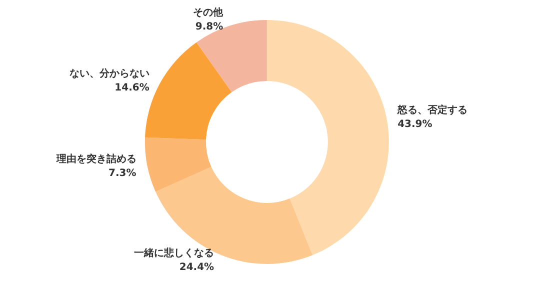 The height and width of the screenshot is (302, 536). Describe the element at coordinates (95, 158) in the screenshot. I see `slice-label: 理由を突き詰める` at that location.